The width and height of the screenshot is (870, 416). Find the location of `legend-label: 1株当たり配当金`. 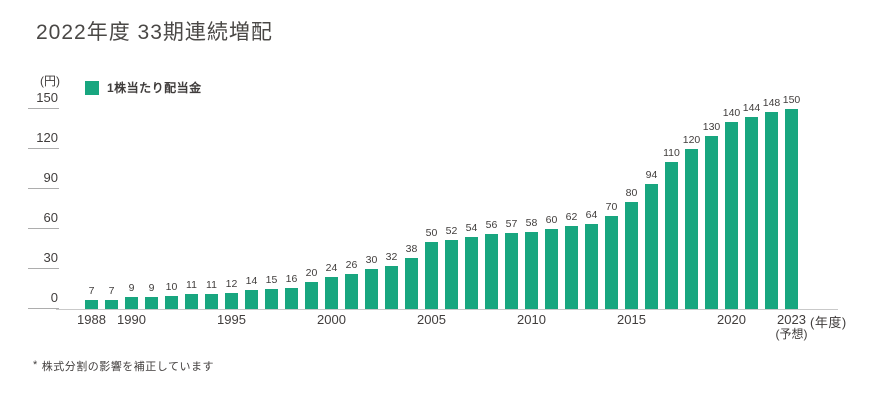

legend-label: 1株当たり配当金 is located at coordinates (154, 88).